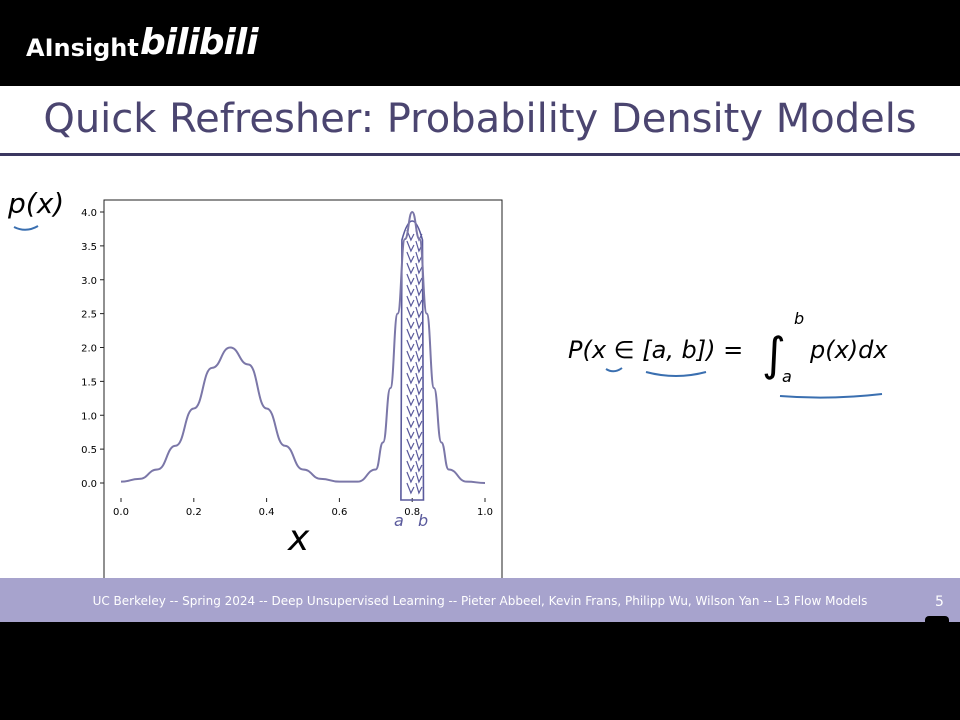 The height and width of the screenshot is (720, 960). Describe the element at coordinates (26, 228) in the screenshot. I see `ylabel-underline` at that location.